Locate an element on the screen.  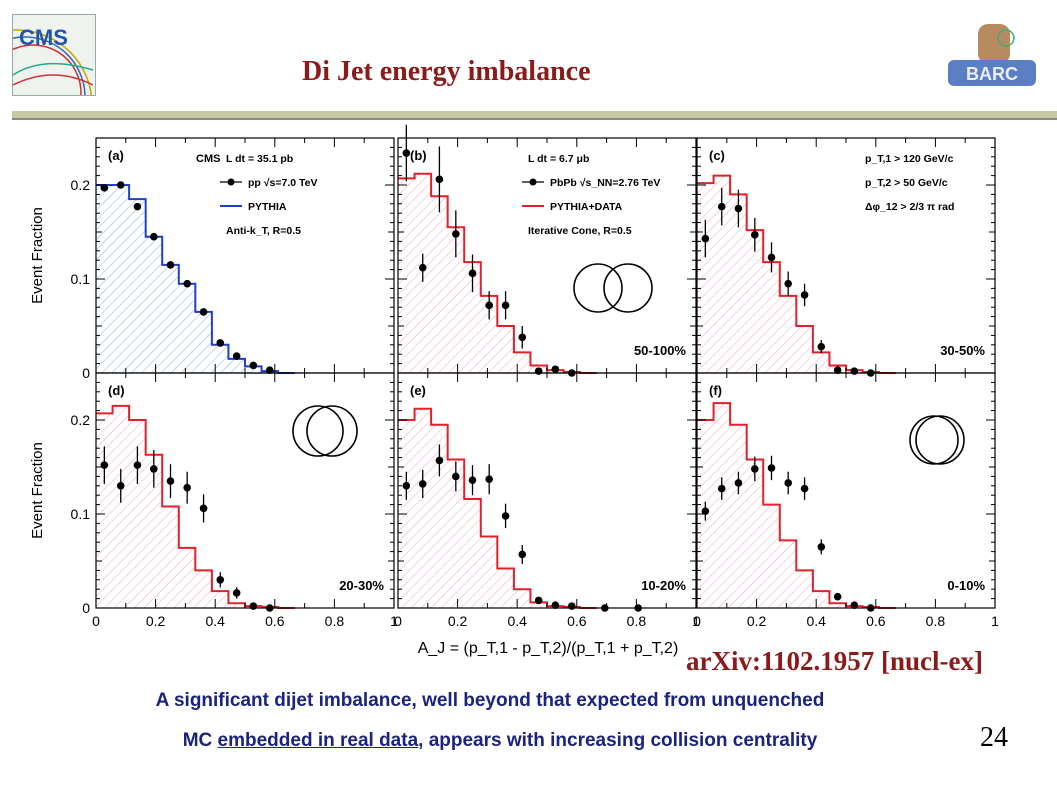
x-axis-label: A_J = (p_T,1 - p_T,2)/(p_T,1 + p_T,2) is located at coordinates (548, 648).